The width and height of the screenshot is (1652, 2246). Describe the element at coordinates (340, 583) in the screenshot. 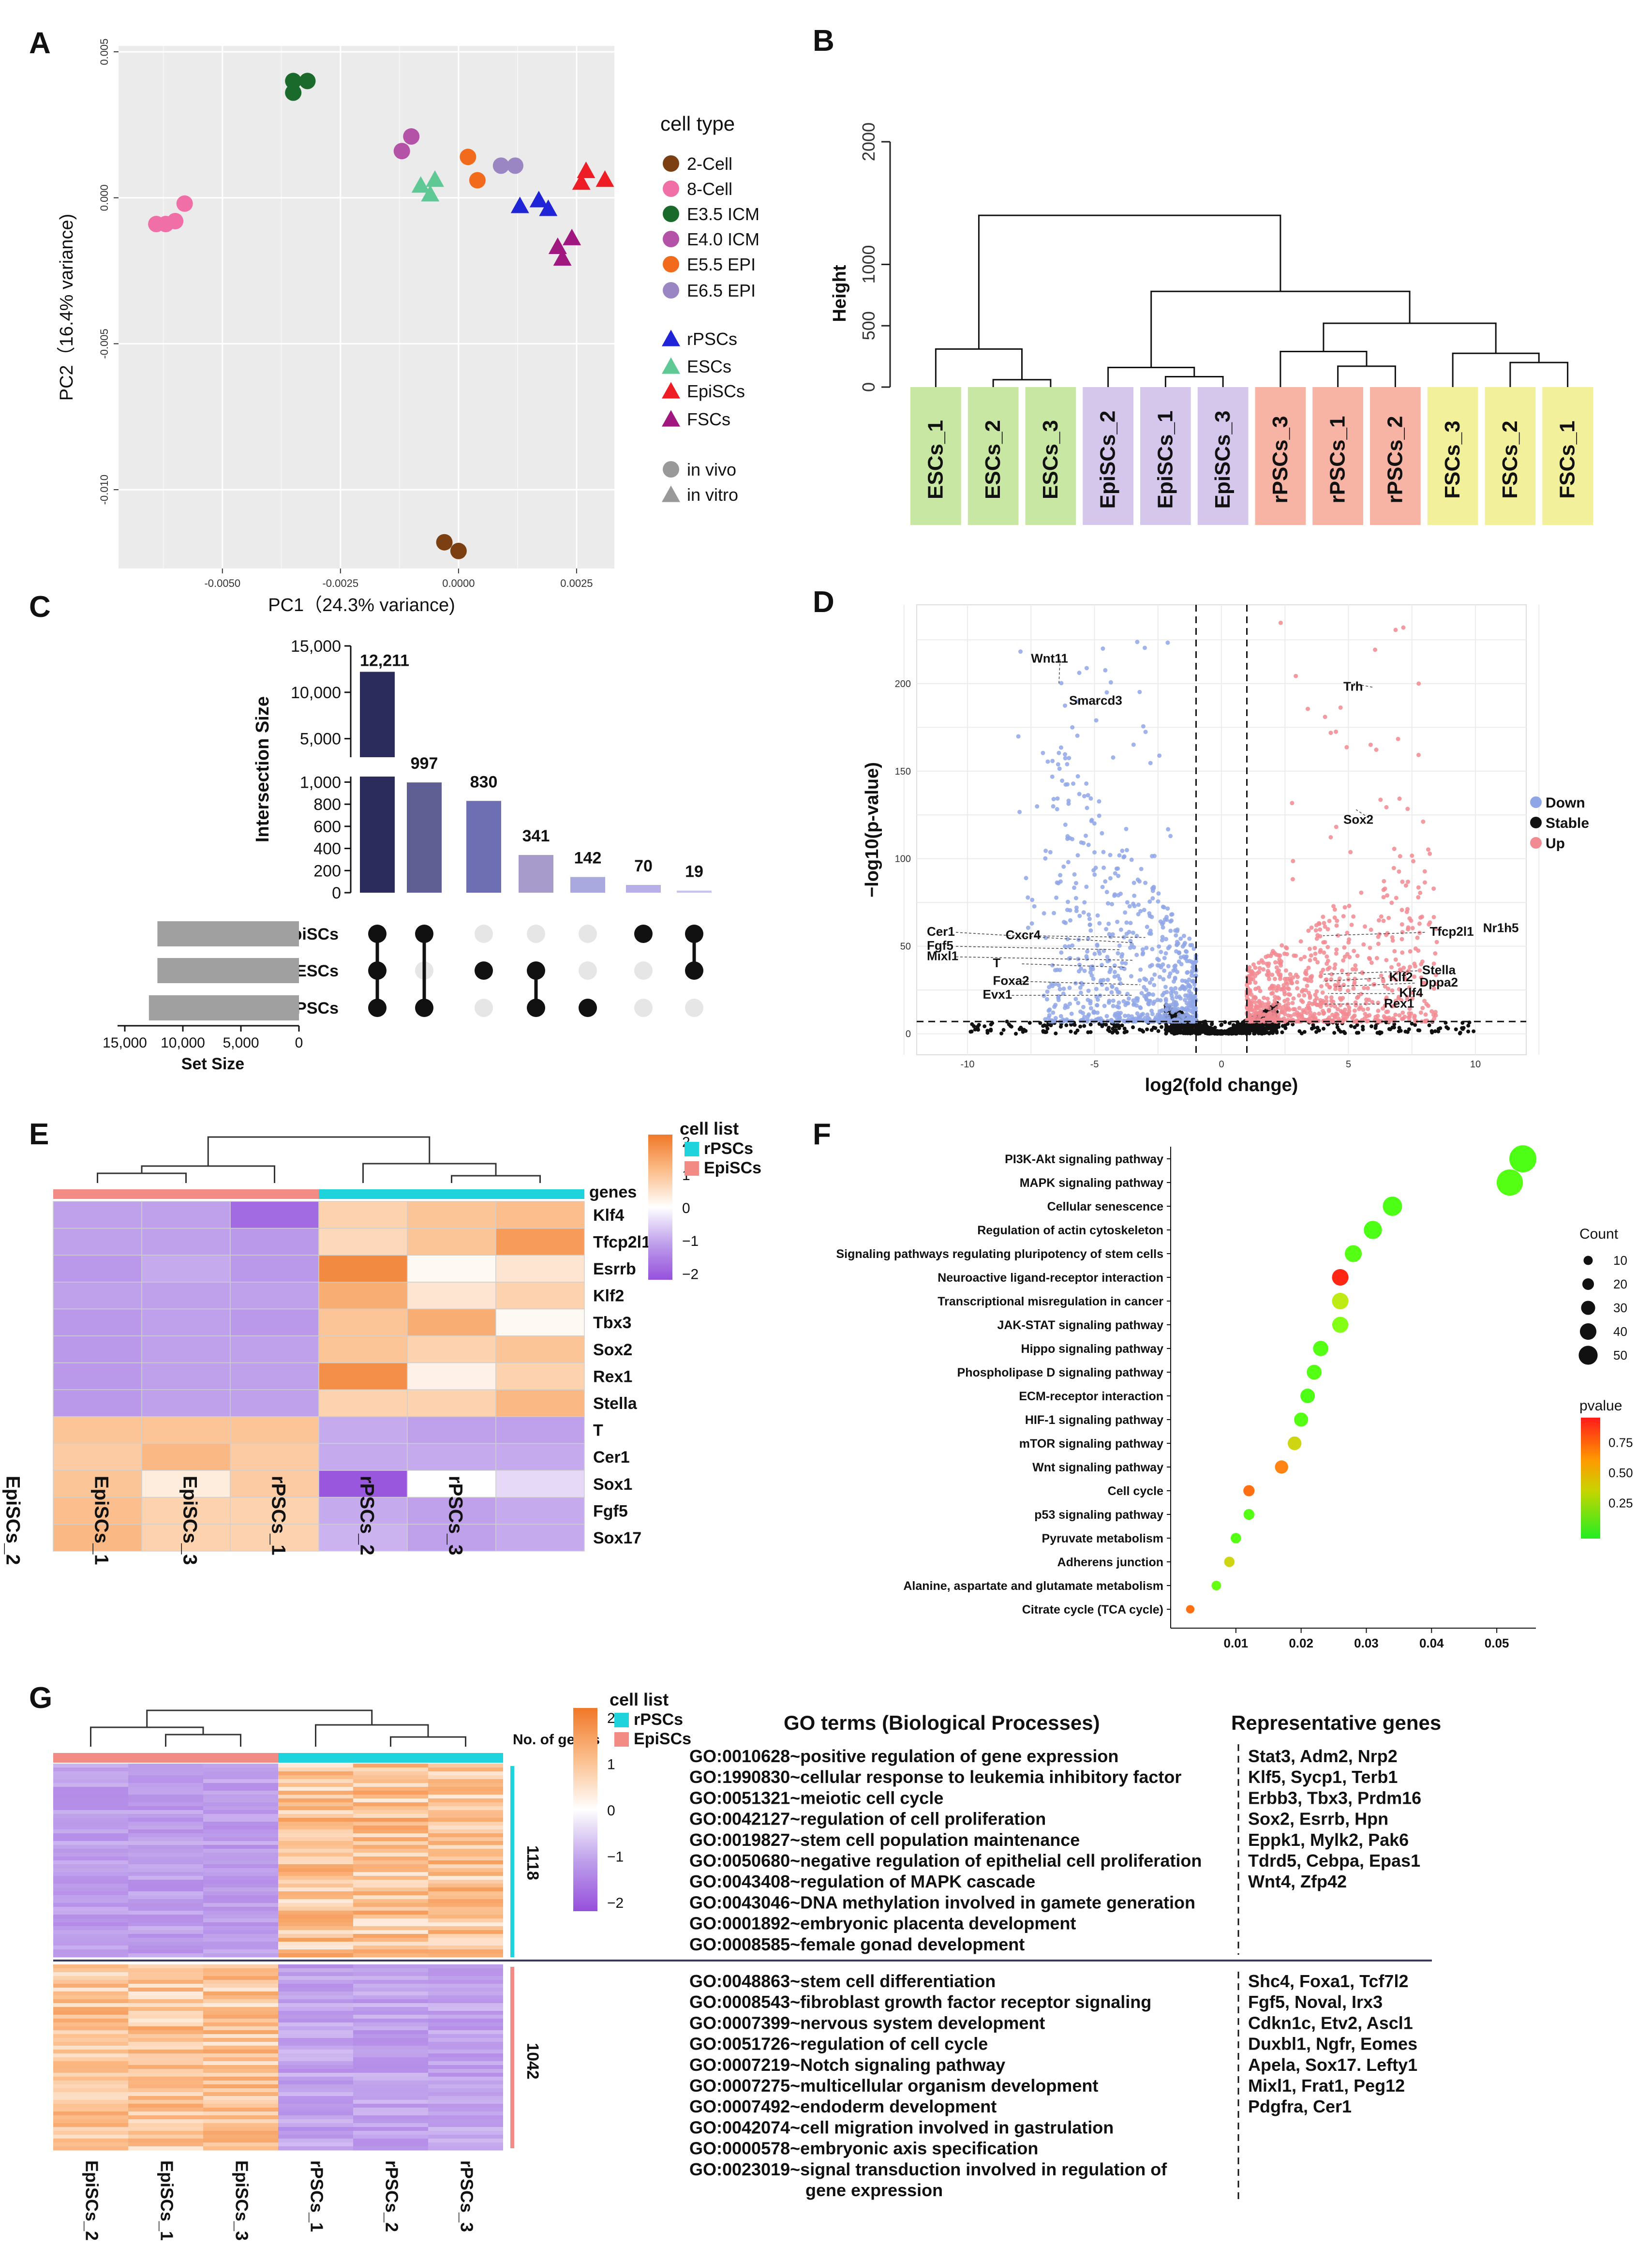

I see `x-tick-label: -0.0025` at that location.